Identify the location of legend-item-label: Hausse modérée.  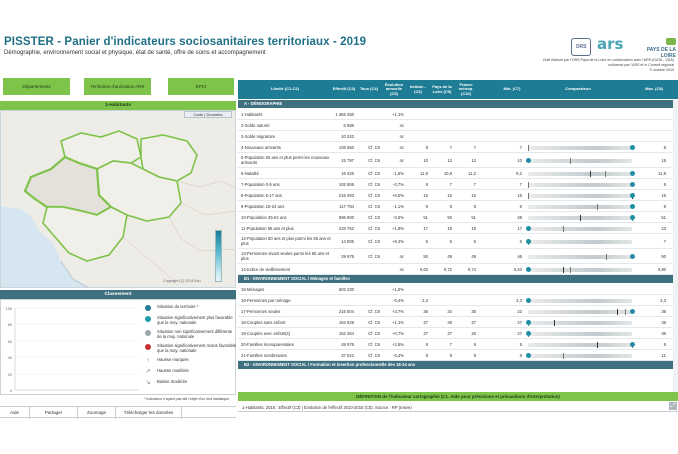
(173, 370).